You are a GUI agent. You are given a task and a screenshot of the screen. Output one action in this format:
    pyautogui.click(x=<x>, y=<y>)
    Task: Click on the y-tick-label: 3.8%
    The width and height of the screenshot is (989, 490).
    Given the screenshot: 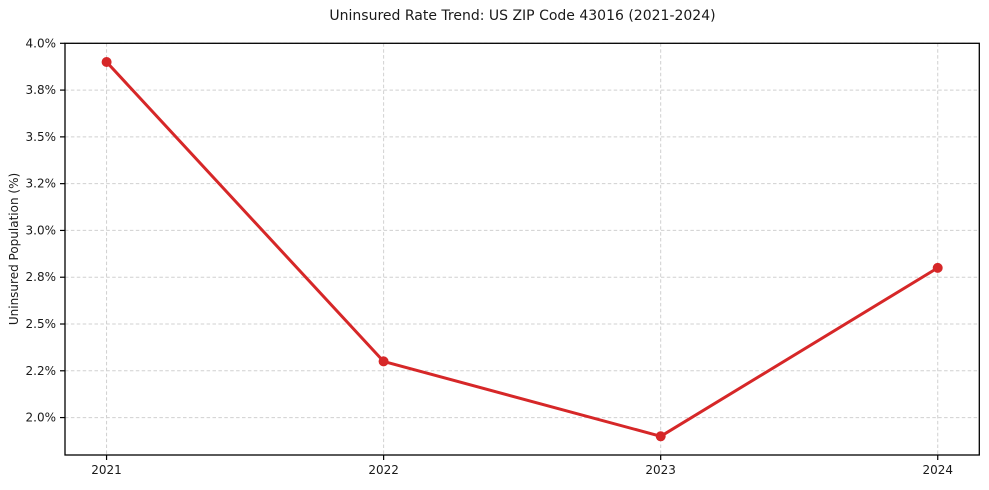 What is the action you would take?
    pyautogui.click(x=41, y=90)
    